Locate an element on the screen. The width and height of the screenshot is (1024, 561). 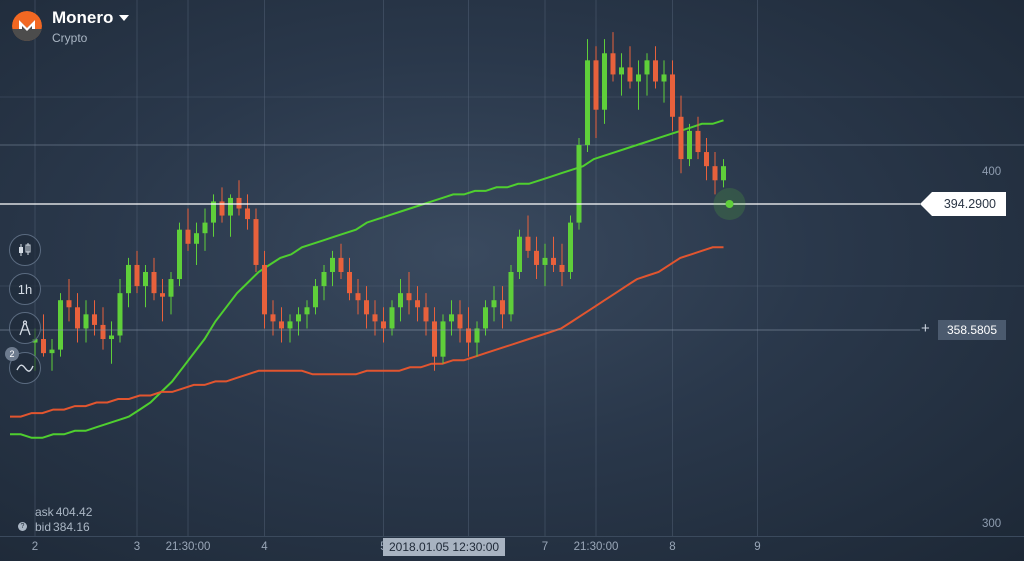
asset-category: Crypto is located at coordinates (70, 38).